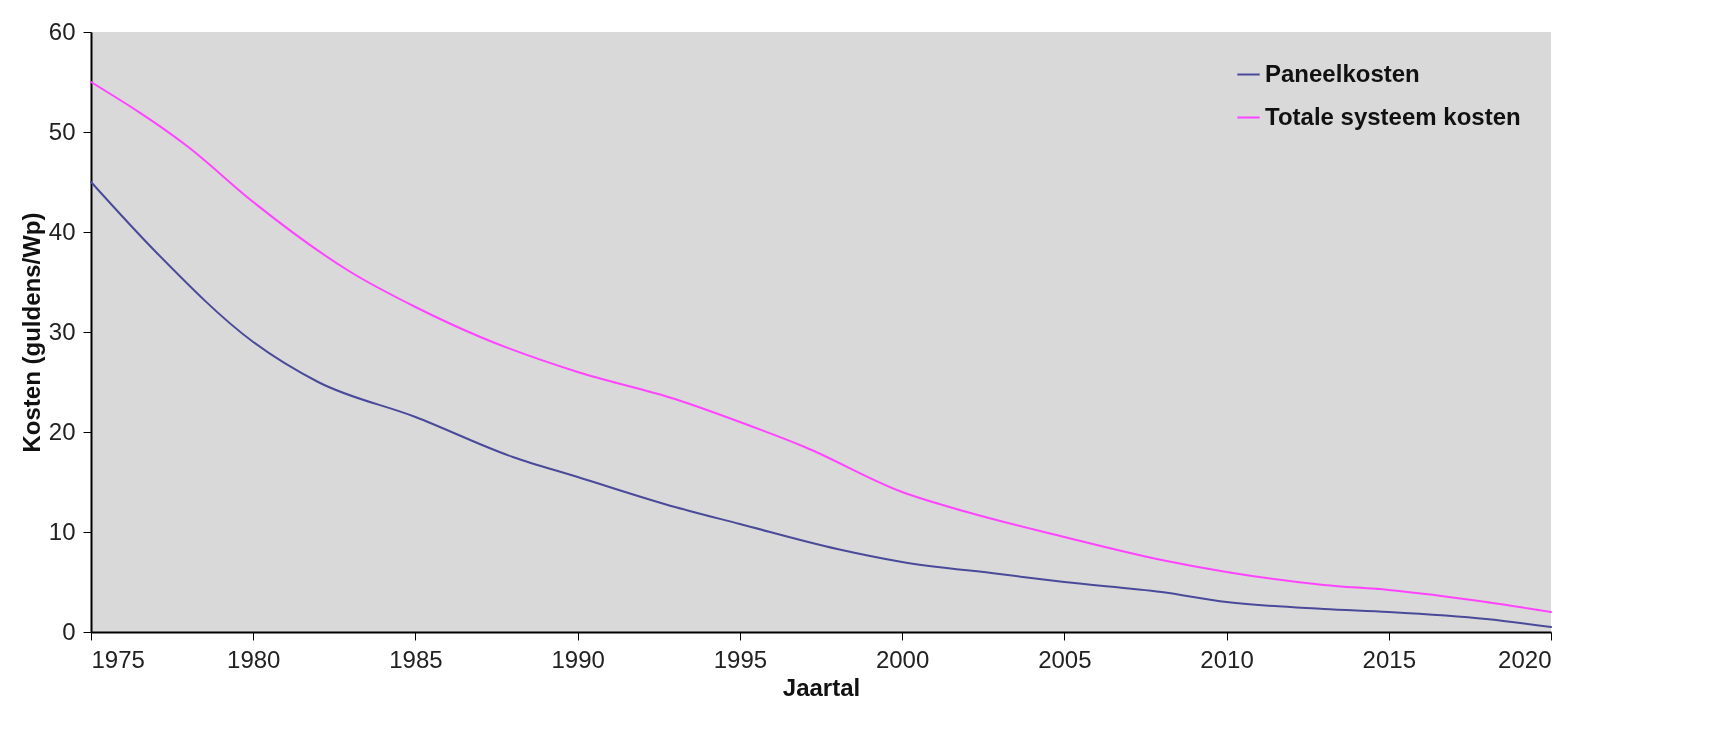  What do you see at coordinates (740, 659) in the screenshot?
I see `x-tick-label: 1995` at bounding box center [740, 659].